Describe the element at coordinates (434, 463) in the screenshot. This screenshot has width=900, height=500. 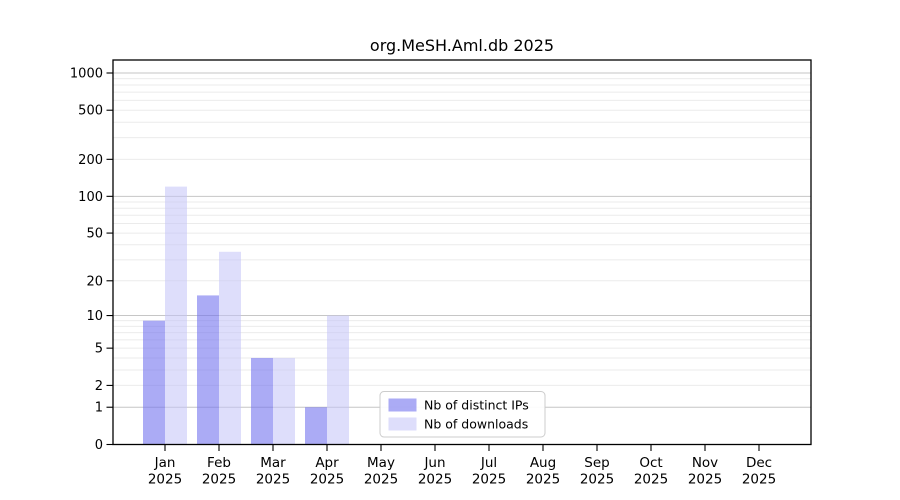
I see `x-axis-tick-label-month: Jun` at that location.